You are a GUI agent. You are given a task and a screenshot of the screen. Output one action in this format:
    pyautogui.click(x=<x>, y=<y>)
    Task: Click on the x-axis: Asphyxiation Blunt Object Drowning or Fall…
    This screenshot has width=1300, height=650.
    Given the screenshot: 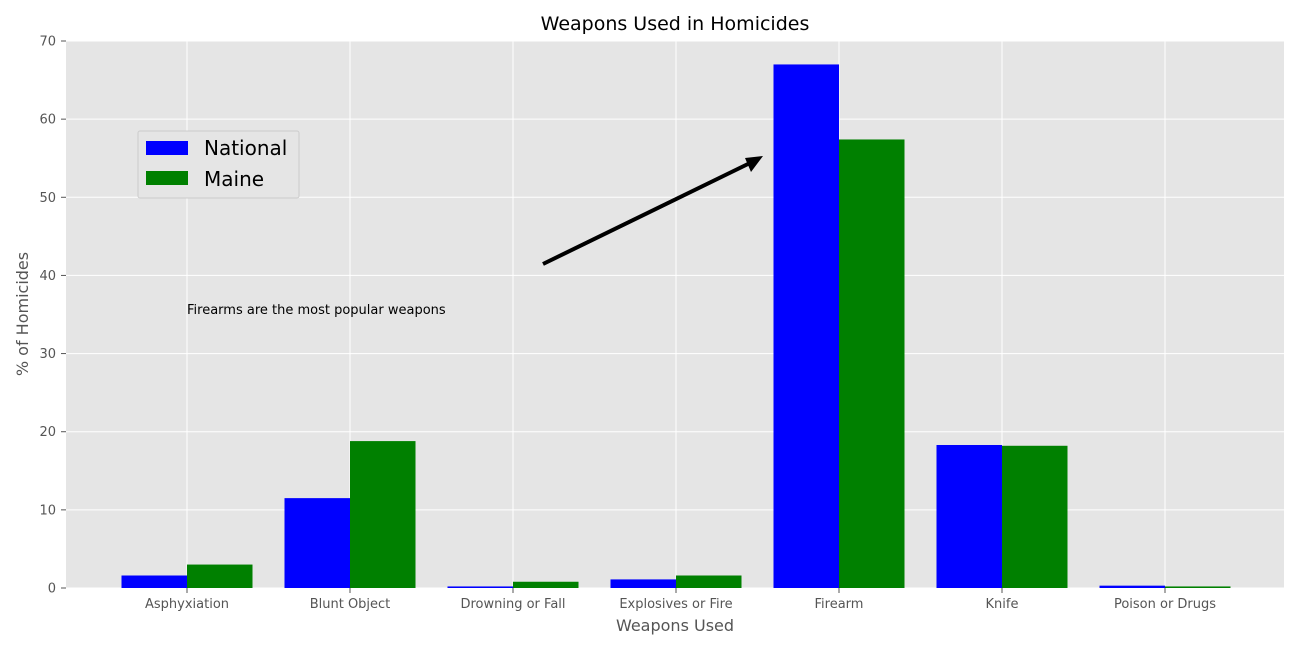 What is the action you would take?
    pyautogui.click(x=680, y=600)
    